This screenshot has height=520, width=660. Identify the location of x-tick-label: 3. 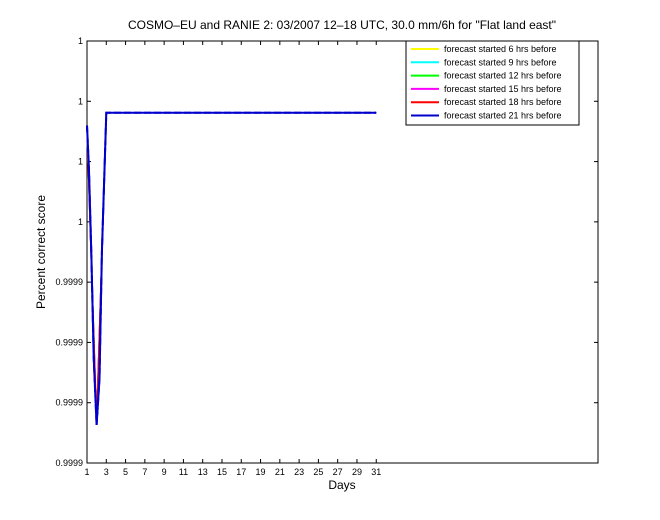
(106, 472).